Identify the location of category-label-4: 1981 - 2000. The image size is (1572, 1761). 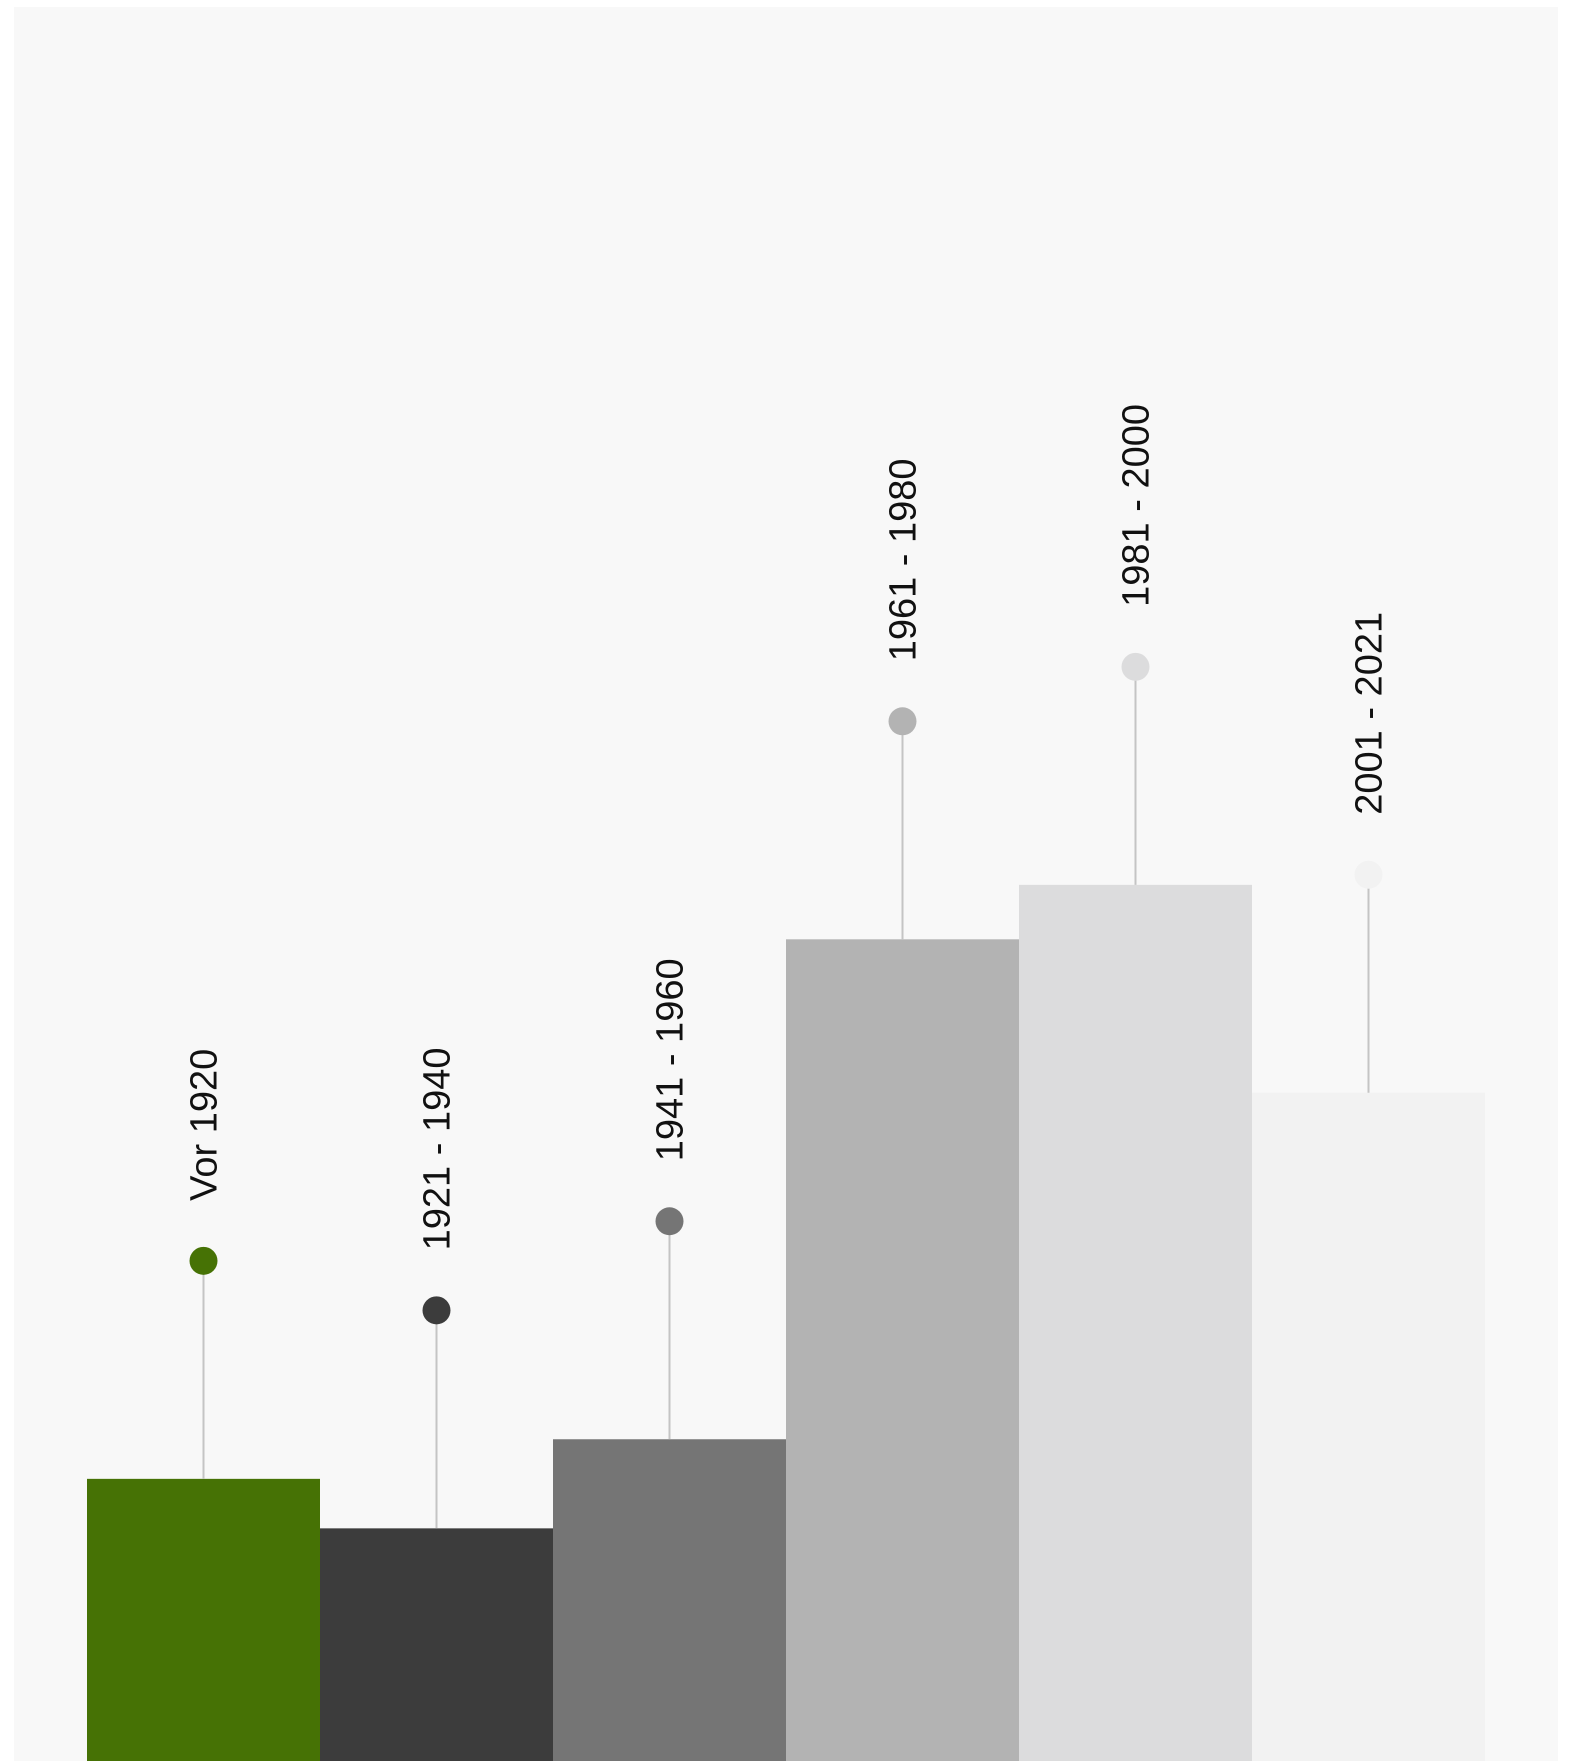
(1137, 505).